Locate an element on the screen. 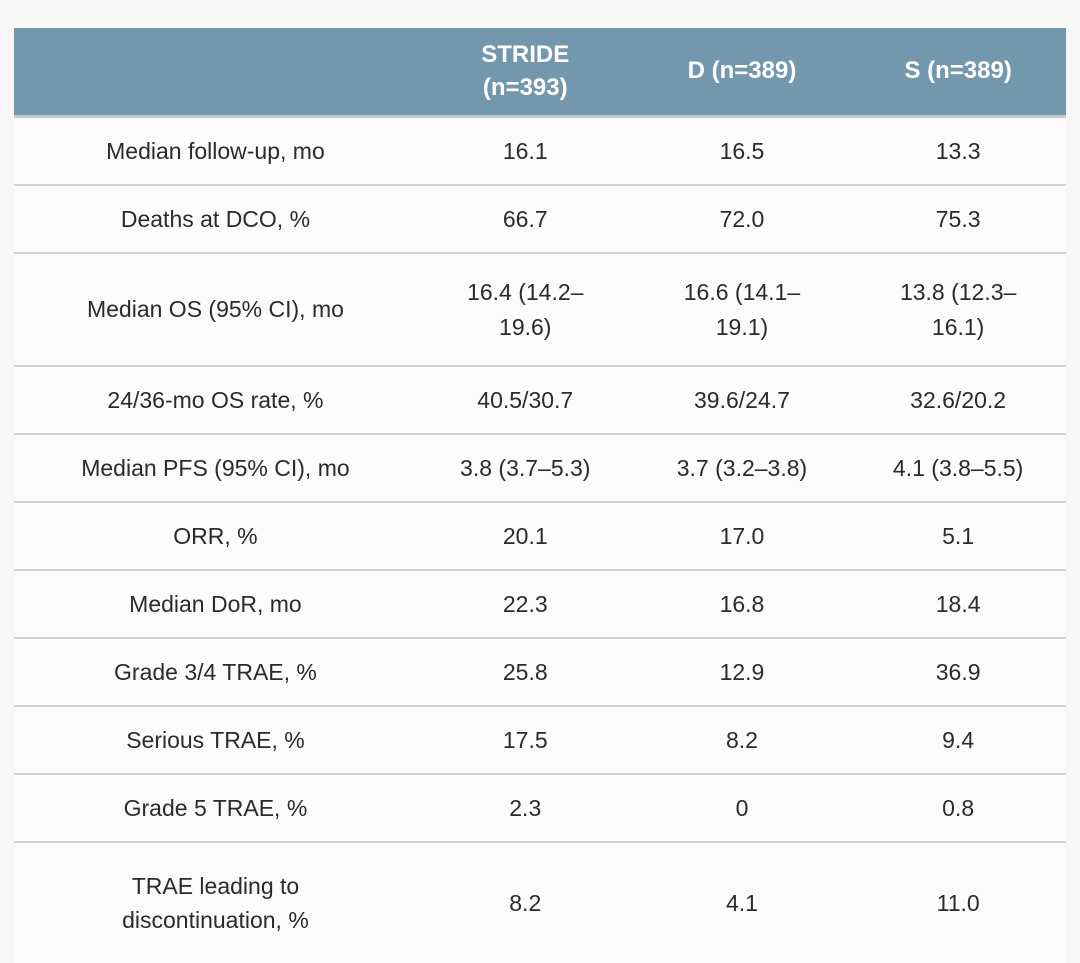 The height and width of the screenshot is (963, 1080). table-row: Grade 5 TRAE, % 2.3 0 0.8 is located at coordinates (540, 809).